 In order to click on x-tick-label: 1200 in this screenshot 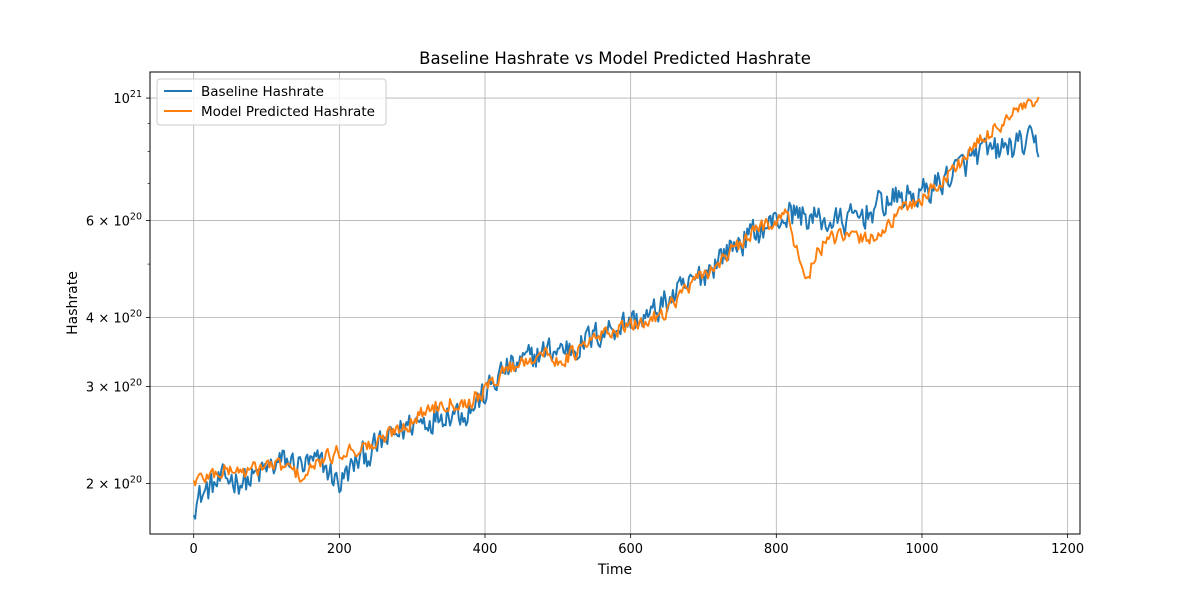, I will do `click(1067, 549)`.